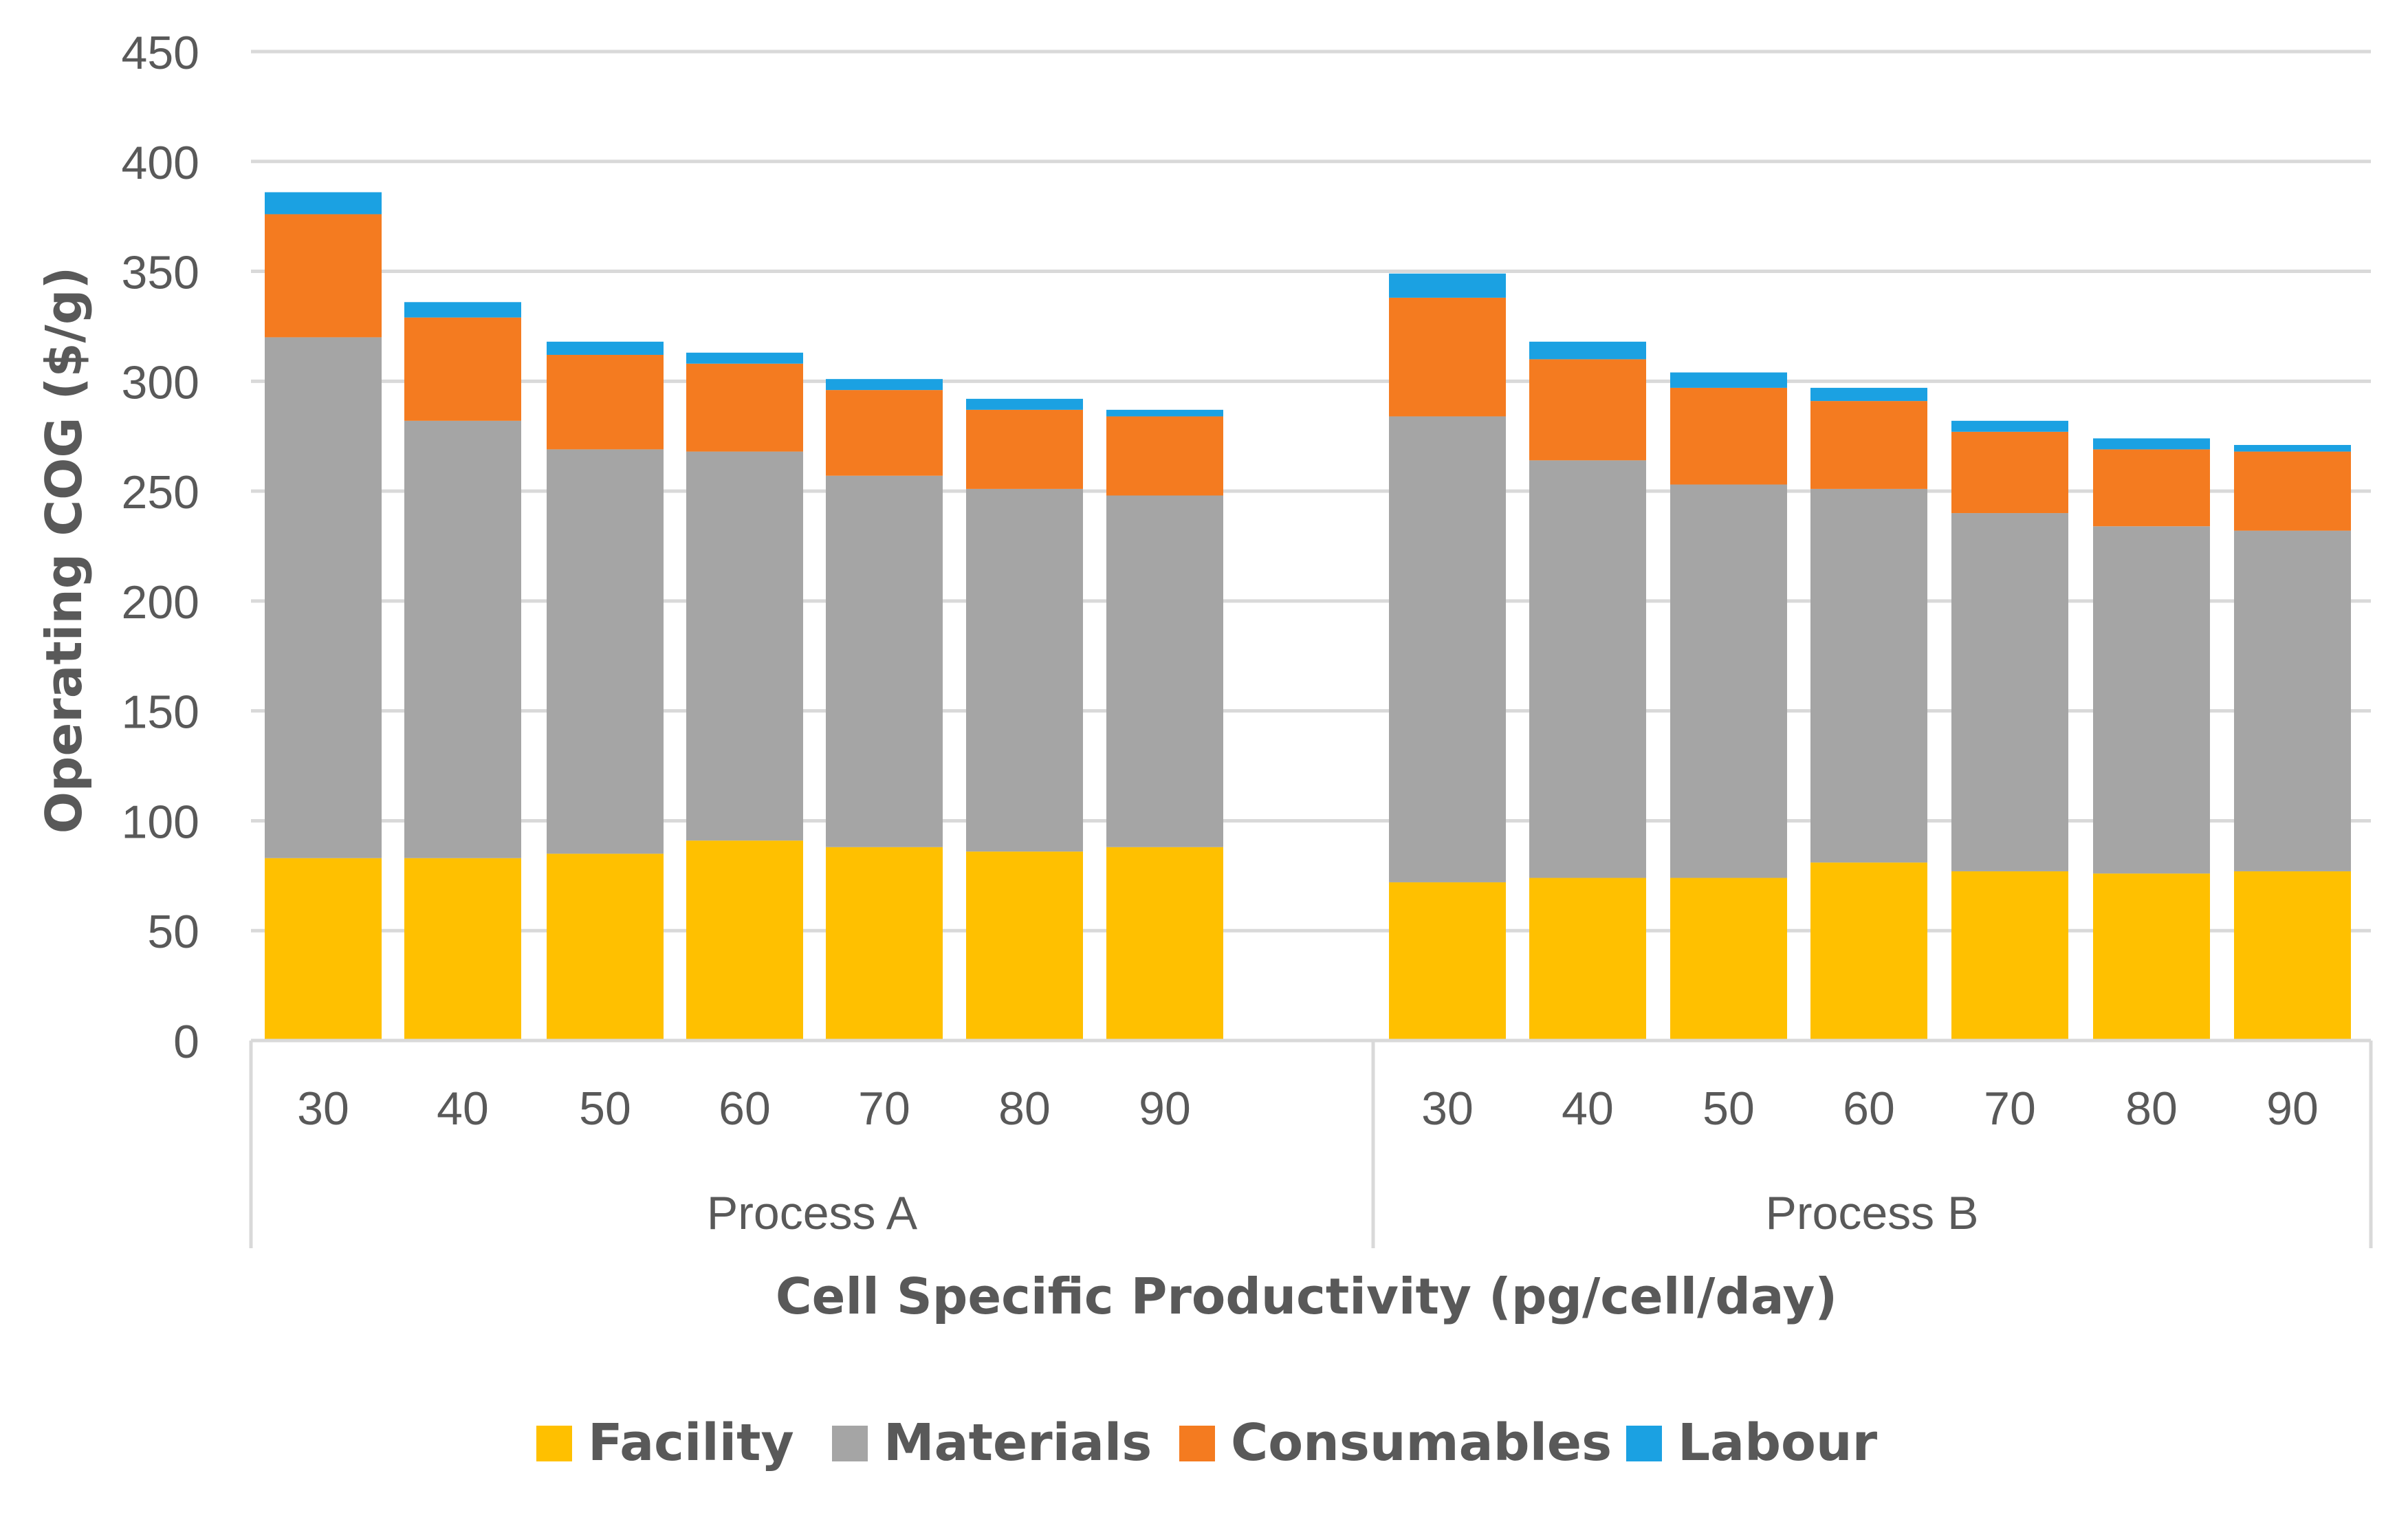 The height and width of the screenshot is (1513, 2408). I want to click on legend-swatch-consumables, so click(1197, 1443).